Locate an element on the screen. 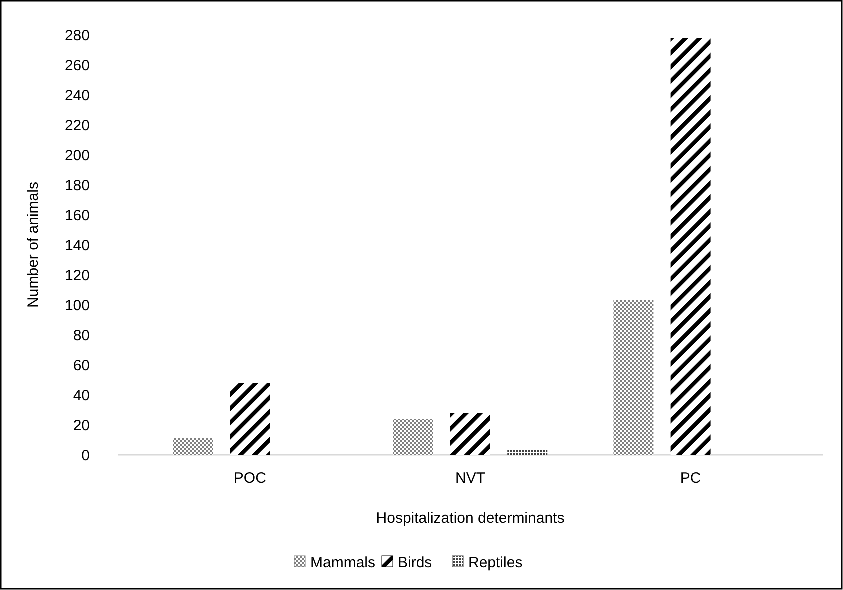  y-axis-title: Number of animals is located at coordinates (33, 245).